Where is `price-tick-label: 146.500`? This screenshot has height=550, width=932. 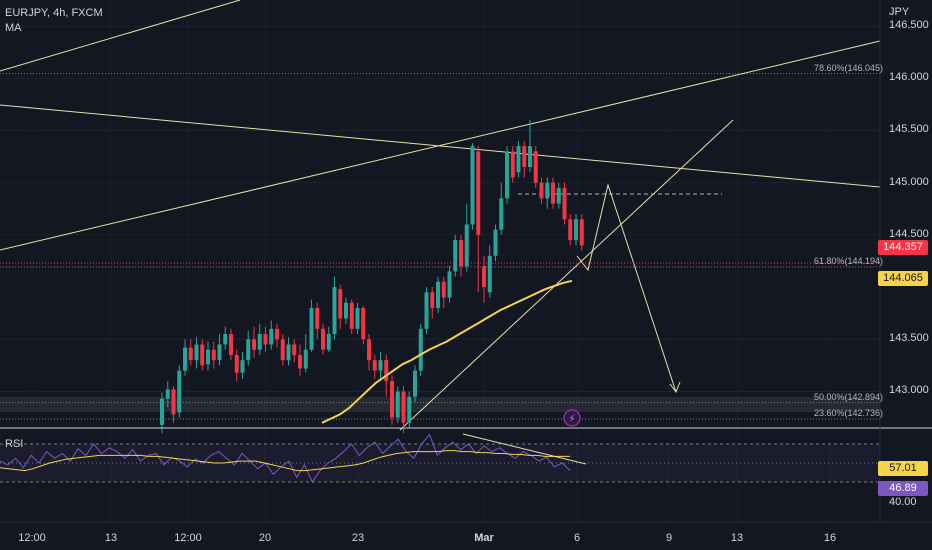
price-tick-label: 146.500 is located at coordinates (909, 25).